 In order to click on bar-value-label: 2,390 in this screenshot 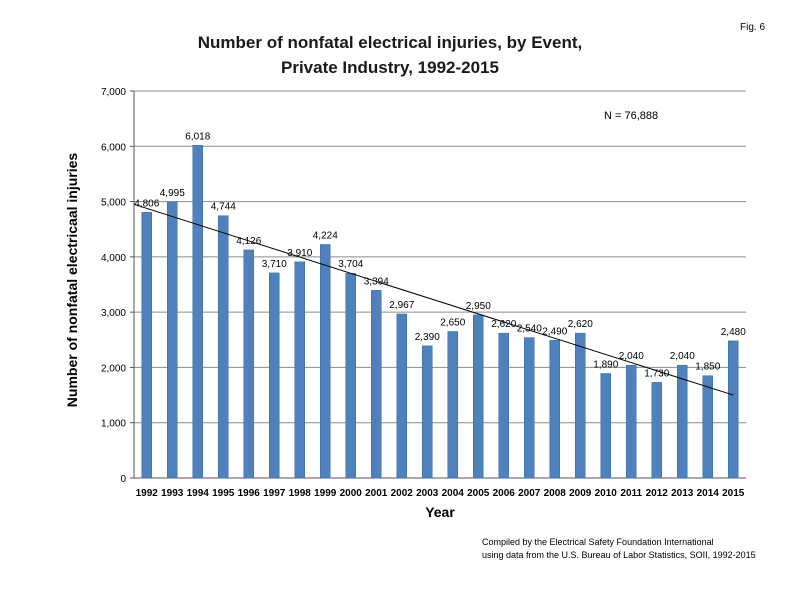, I will do `click(427, 337)`.